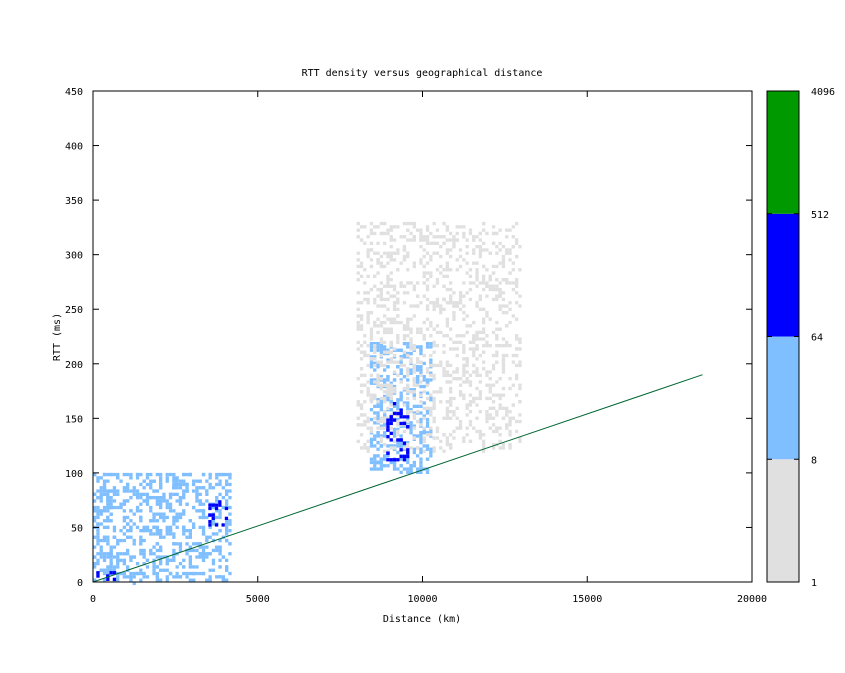 Image resolution: width=845 pixels, height=673 pixels. What do you see at coordinates (814, 583) in the screenshot?
I see `colorbar-tick-label: 1` at bounding box center [814, 583].